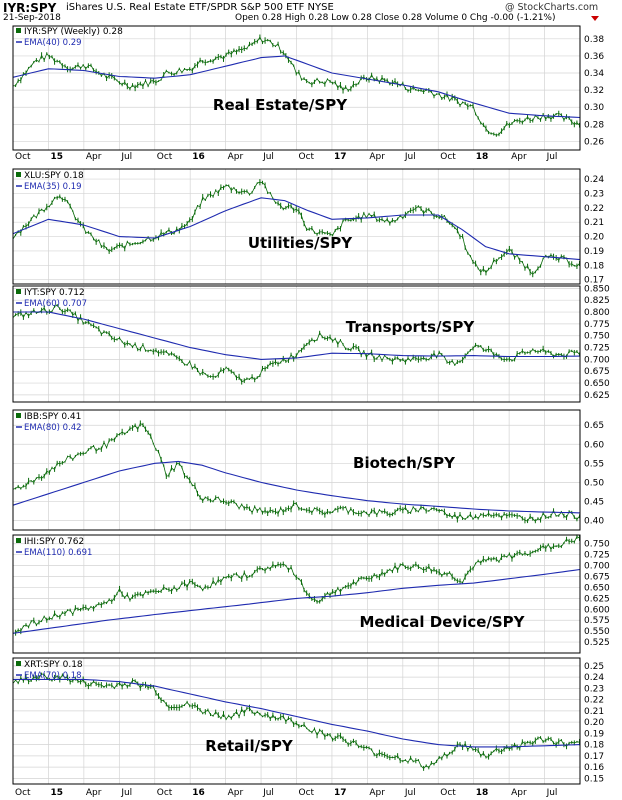 This screenshot has width=622, height=800. What do you see at coordinates (280, 105) in the screenshot?
I see `panel-annotation: Real Estate/SPY` at bounding box center [280, 105].